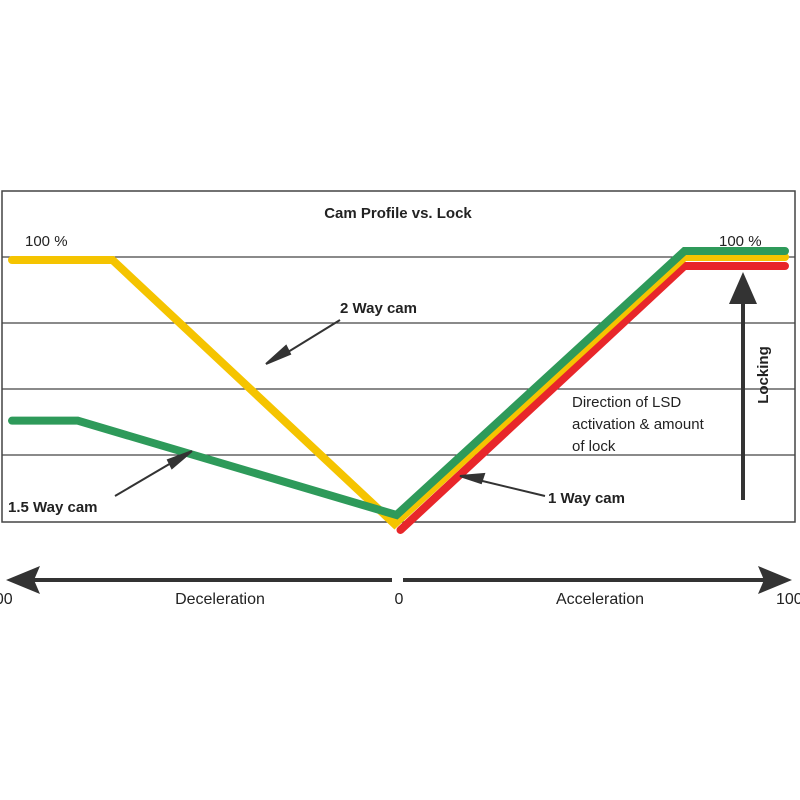 The image size is (800, 800). What do you see at coordinates (638, 424) in the screenshot?
I see `direction-text-line-2: activation & amount` at bounding box center [638, 424].